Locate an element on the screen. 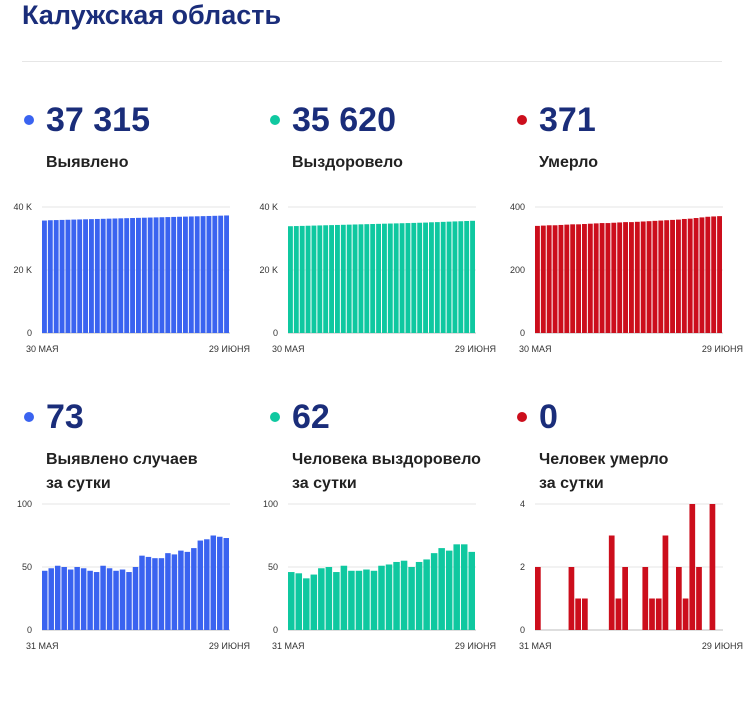  stat-label-line: Выявлено is located at coordinates (87, 162).